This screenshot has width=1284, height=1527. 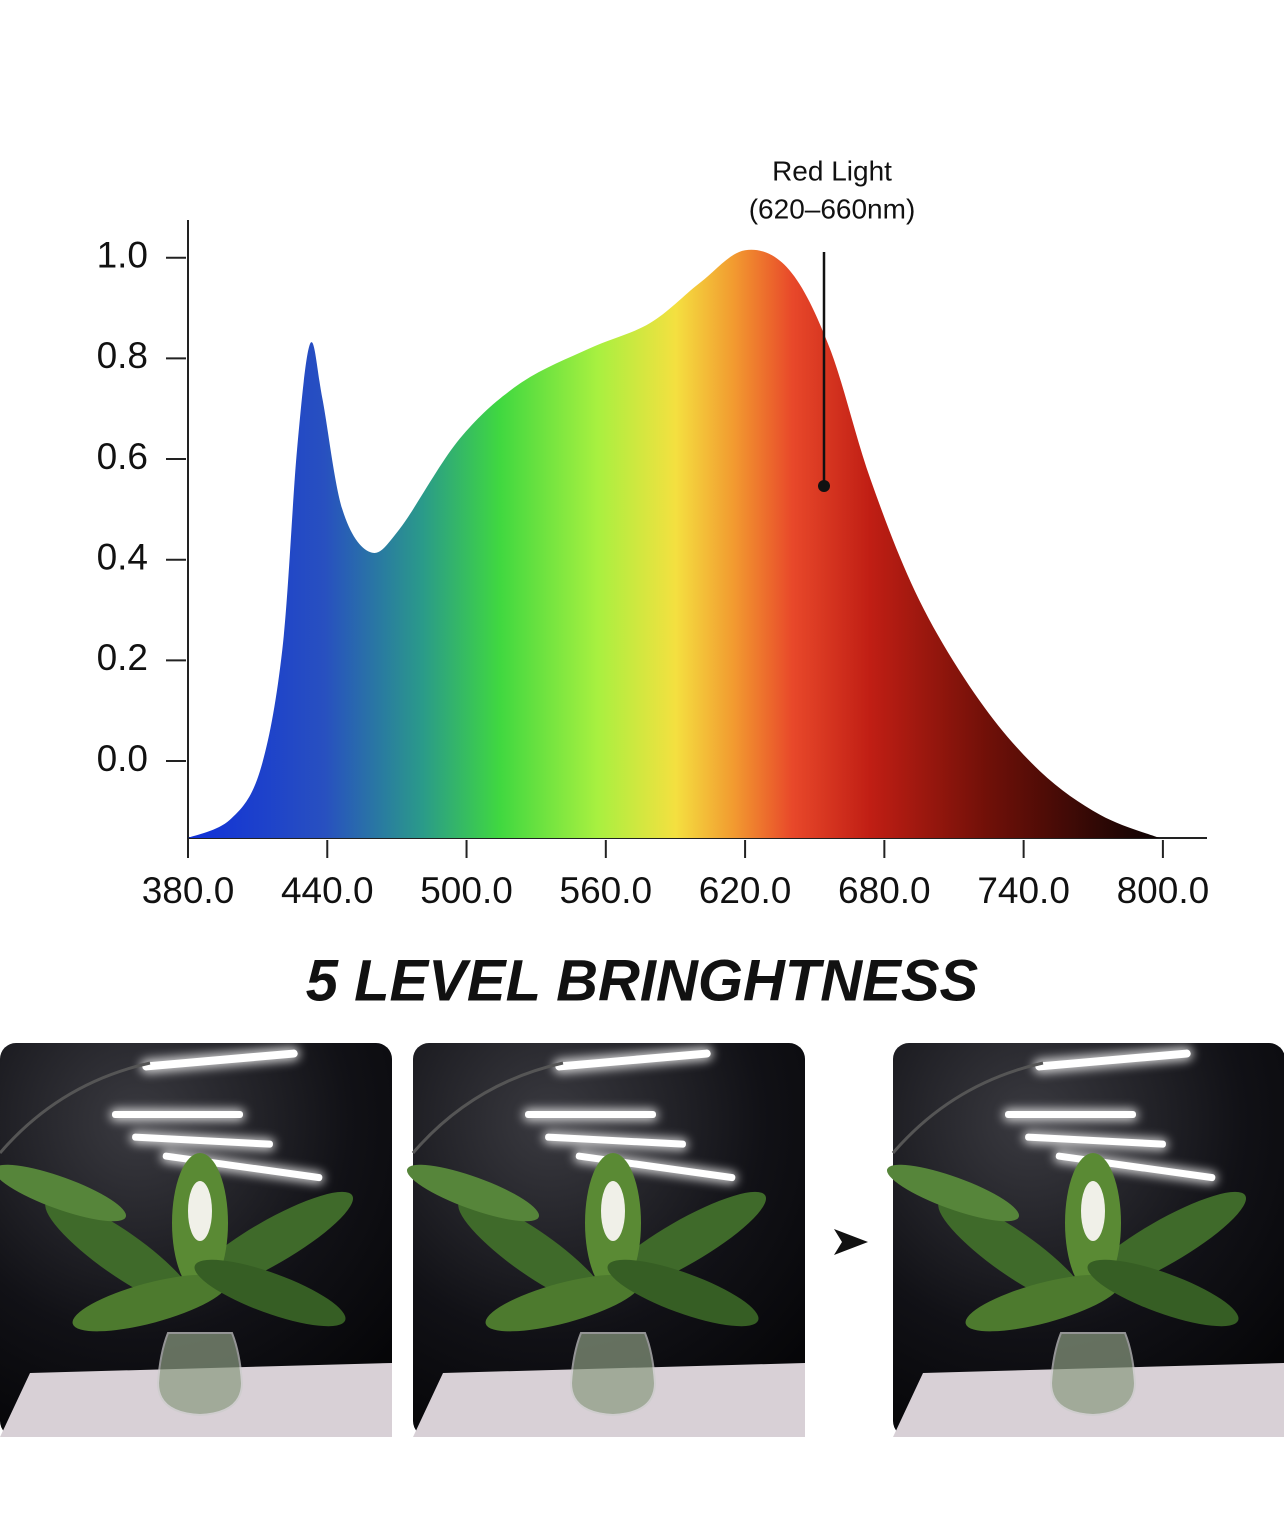 I want to click on heading: 5 LEVEL BRINGHTNESS, so click(x=642, y=980).